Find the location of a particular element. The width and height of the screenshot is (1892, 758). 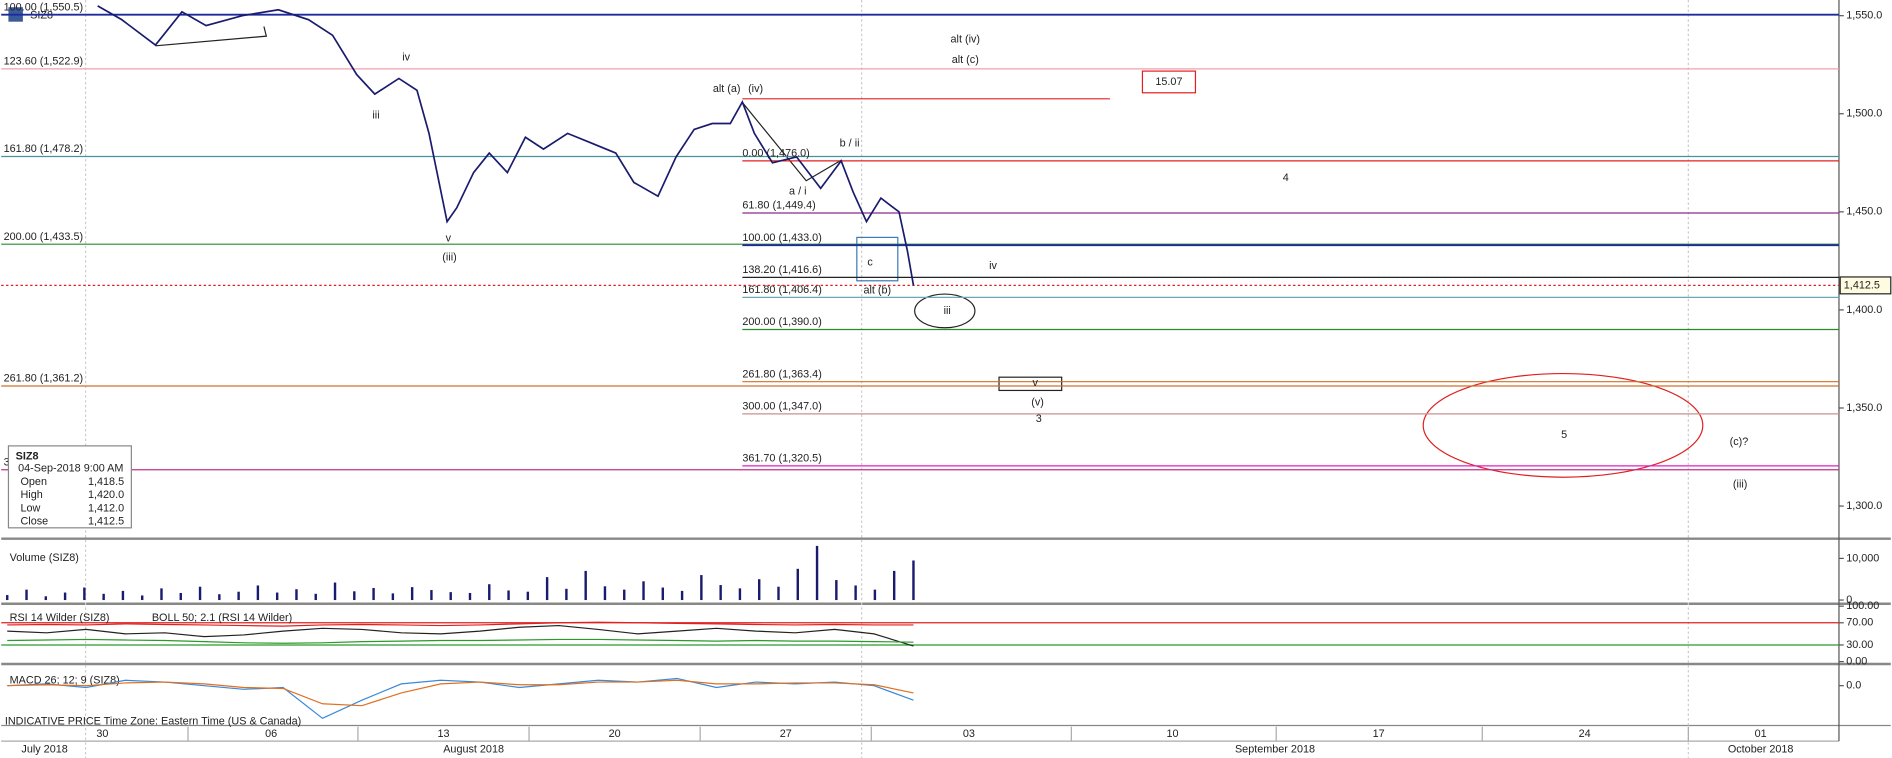

x-tick-label: 20 is located at coordinates (615, 734).